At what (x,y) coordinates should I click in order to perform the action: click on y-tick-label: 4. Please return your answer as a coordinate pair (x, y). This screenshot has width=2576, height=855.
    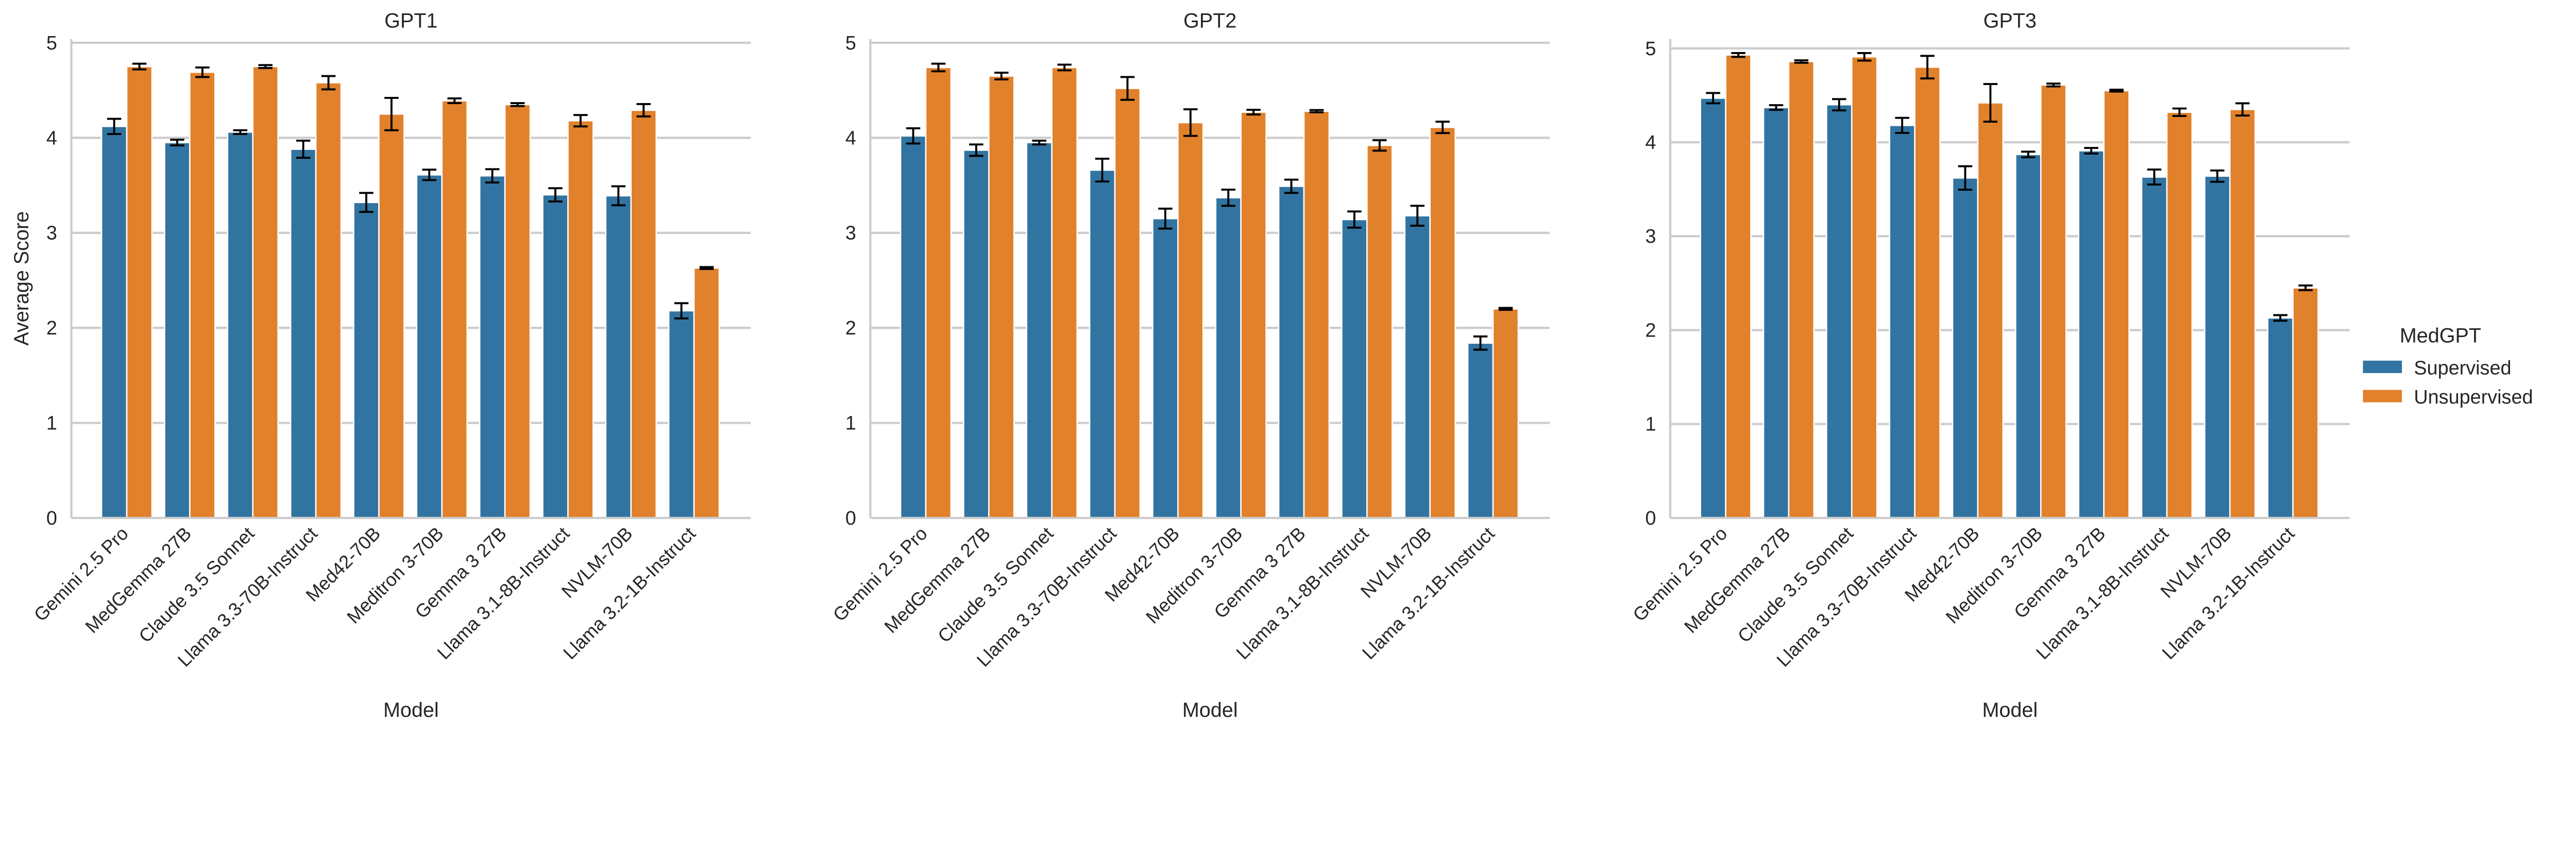
    Looking at the image, I should click on (1650, 143).